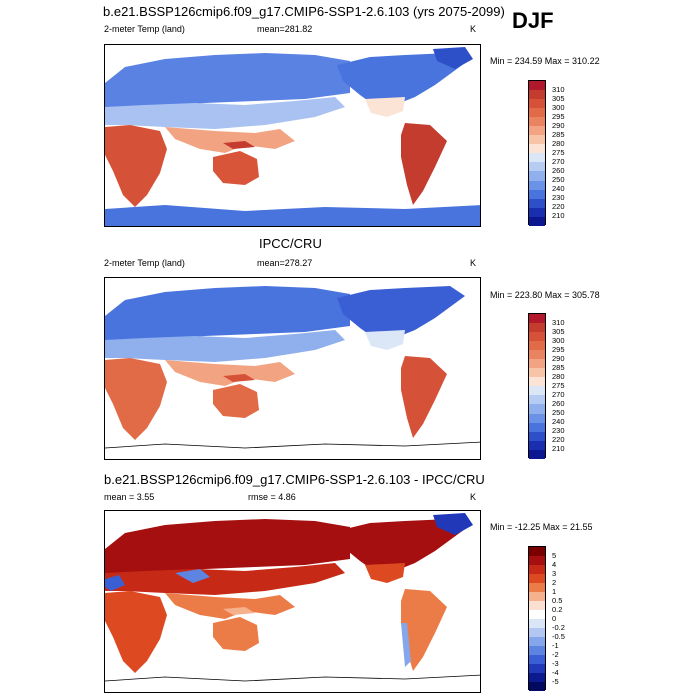 This screenshot has width=700, height=700. I want to click on panel1-north-america, so click(401, 80).